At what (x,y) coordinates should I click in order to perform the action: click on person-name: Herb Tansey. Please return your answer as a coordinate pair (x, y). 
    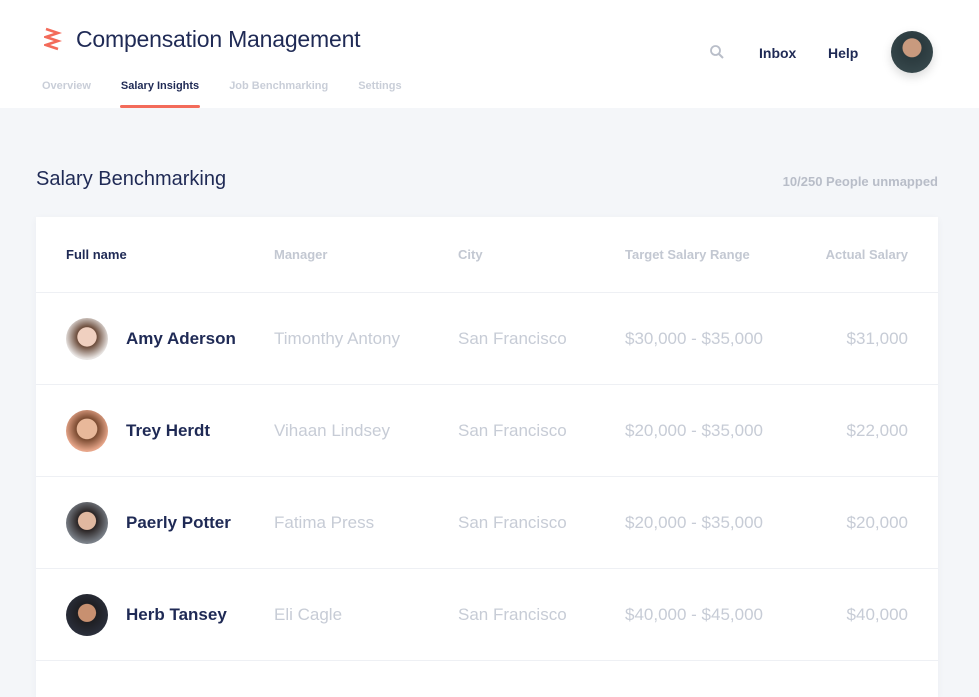
    Looking at the image, I should click on (176, 614).